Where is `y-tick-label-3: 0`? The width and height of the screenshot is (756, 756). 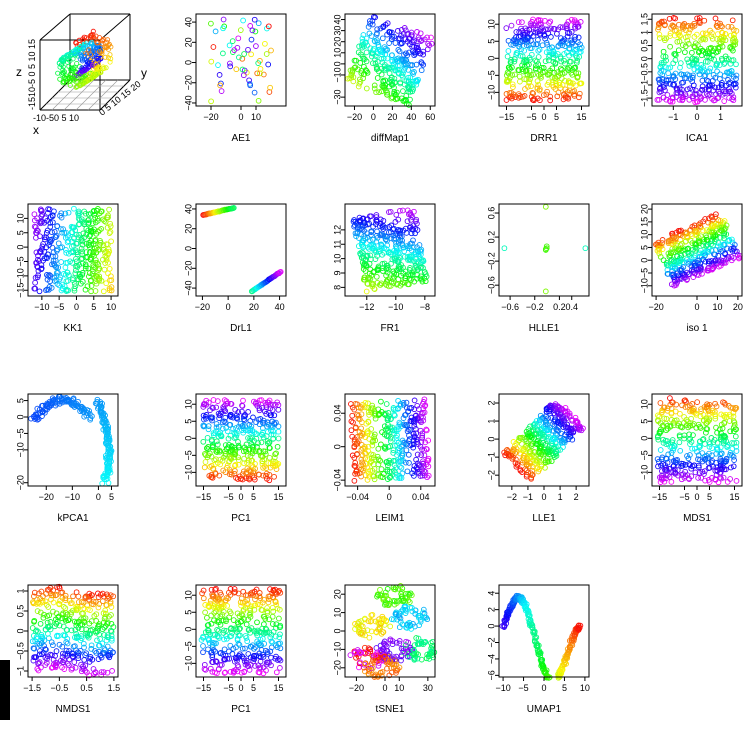 y-tick-label-3: 0 is located at coordinates (20, 247).